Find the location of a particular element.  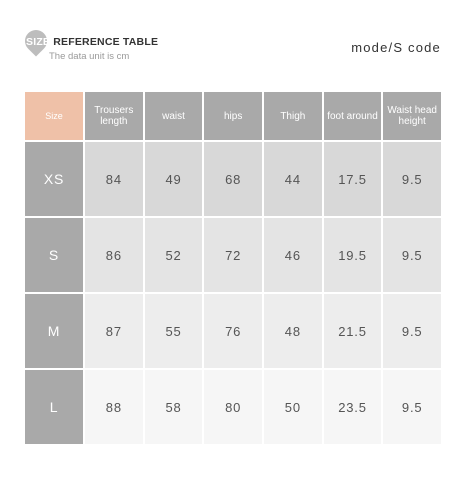

table-cell: 50 is located at coordinates (293, 407).